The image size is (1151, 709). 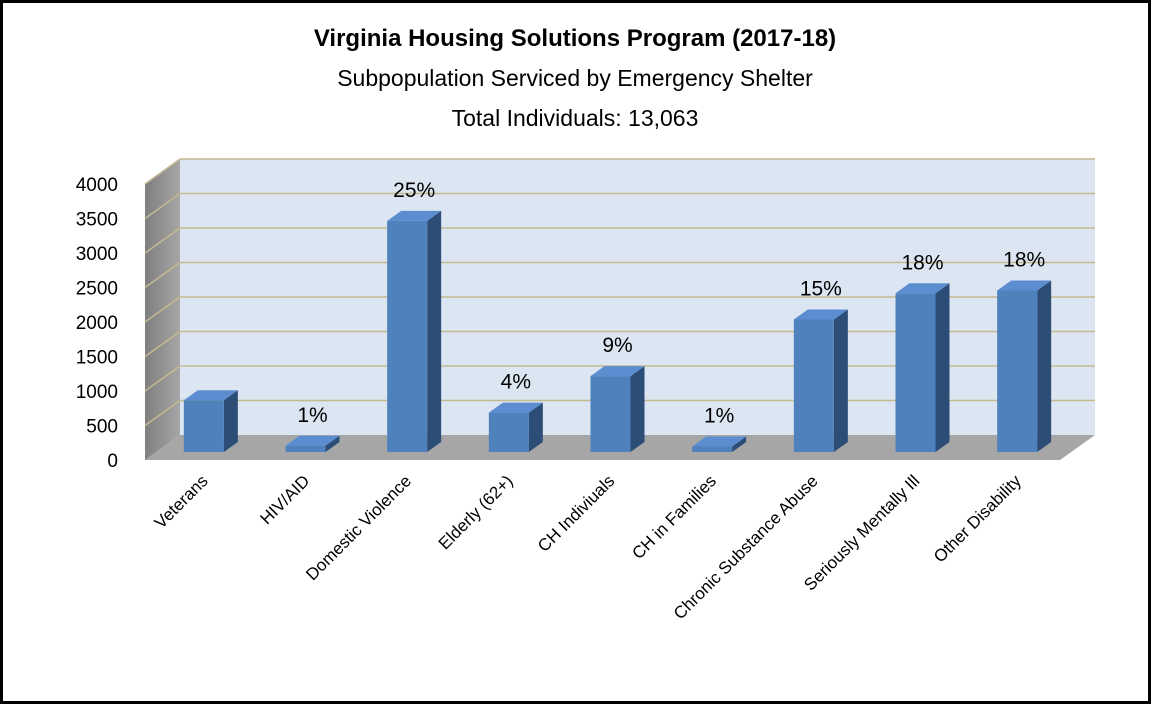 I want to click on y-tick-label: 2500, so click(x=97, y=289).